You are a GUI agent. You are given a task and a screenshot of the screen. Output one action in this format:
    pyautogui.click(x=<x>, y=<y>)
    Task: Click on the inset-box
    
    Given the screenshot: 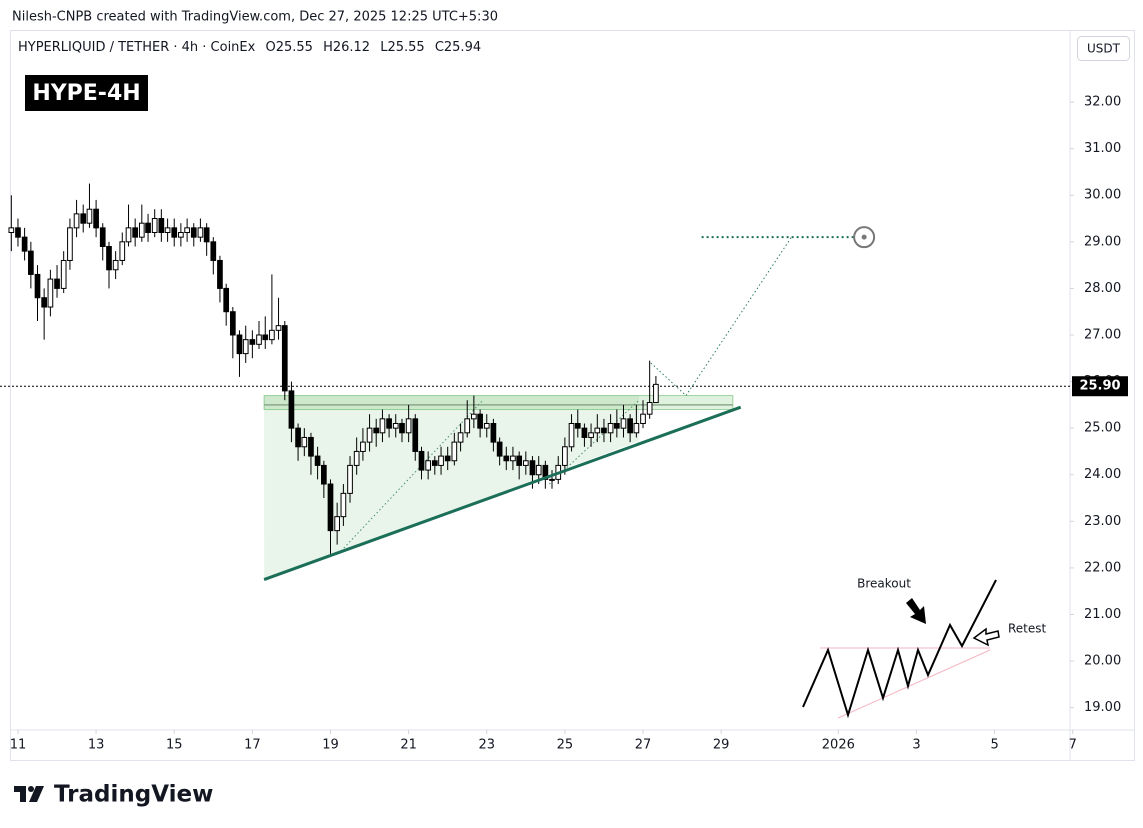 What is the action you would take?
    pyautogui.click(x=921, y=646)
    